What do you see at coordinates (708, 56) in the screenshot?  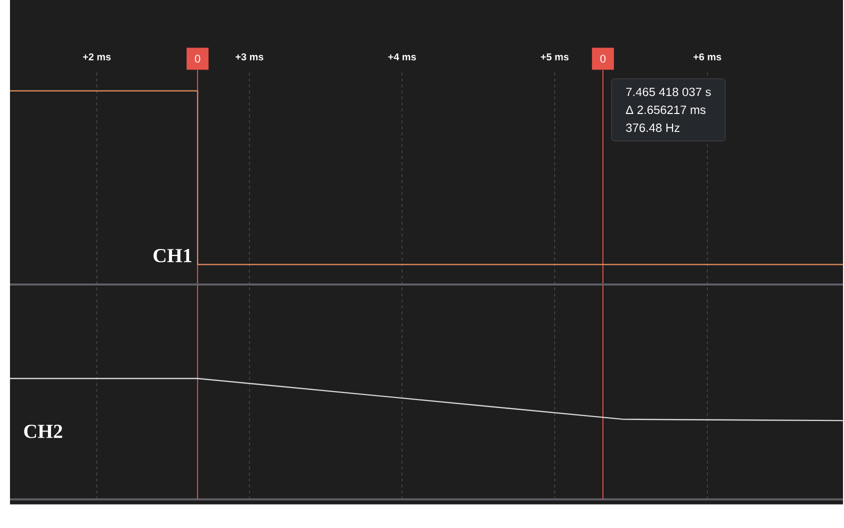 I see `x-tick-label: +6 ms` at bounding box center [708, 56].